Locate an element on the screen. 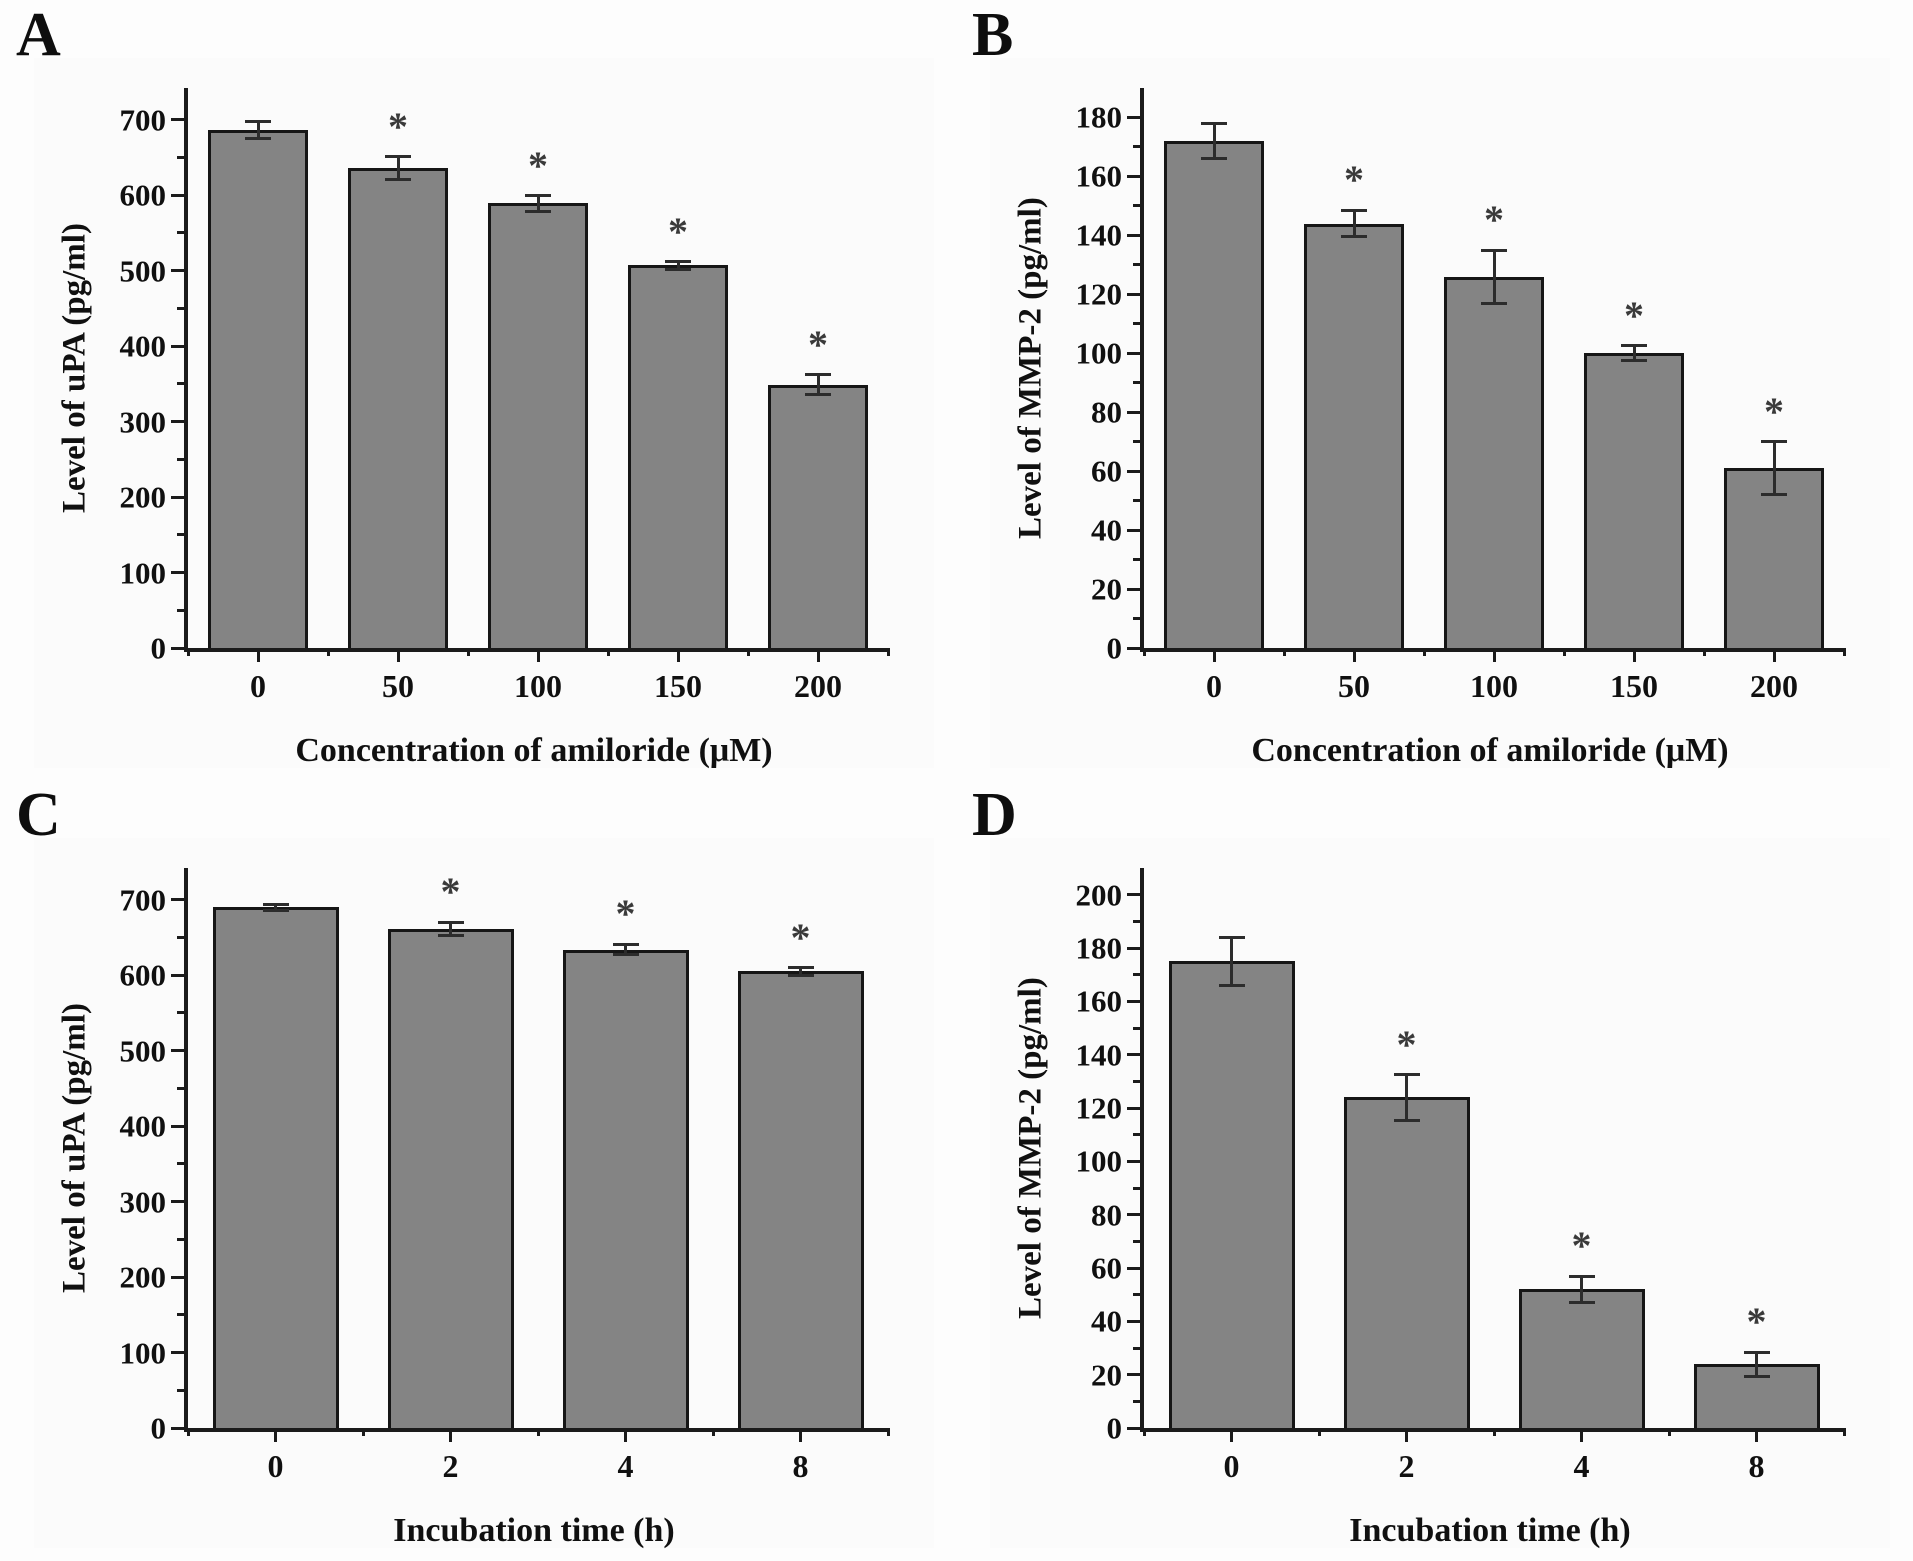 Image resolution: width=1913 pixels, height=1561 pixels. x-axis-label: Incubation time (h) is located at coordinates (534, 1530).